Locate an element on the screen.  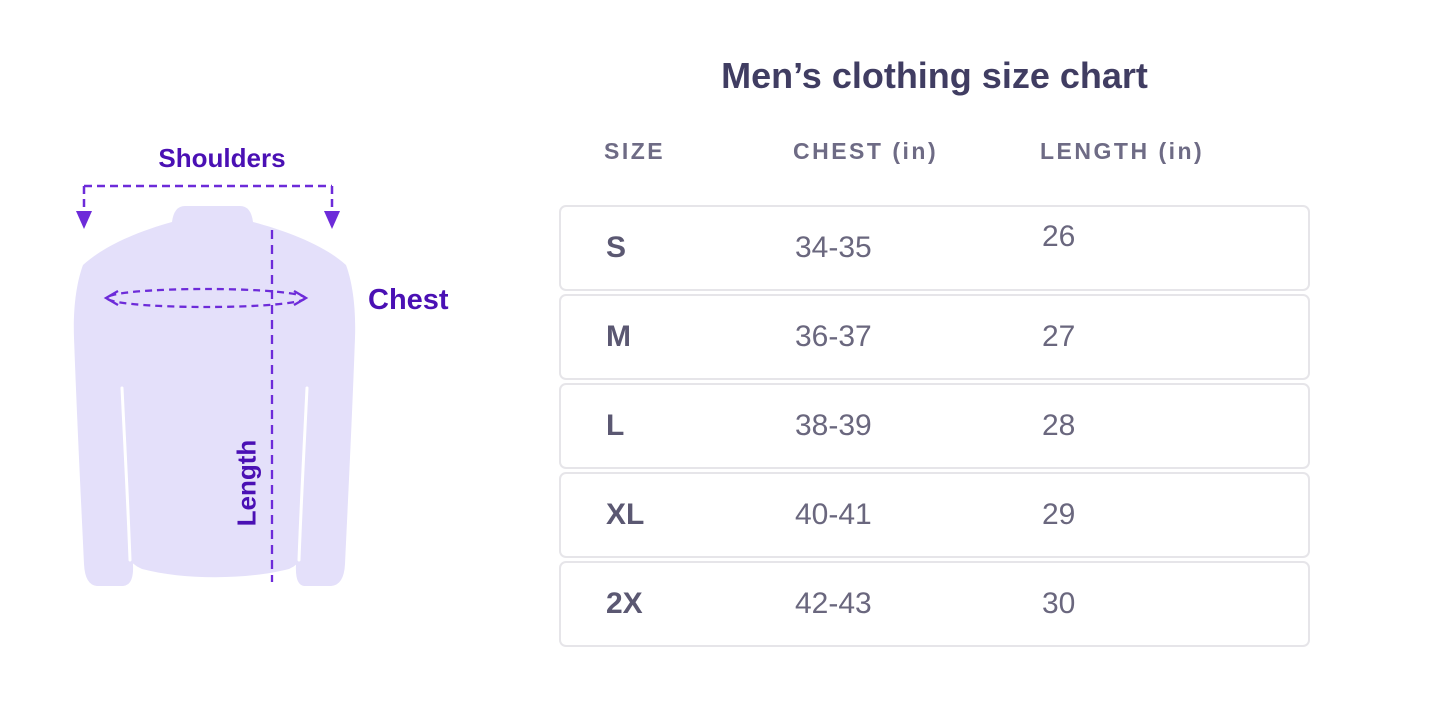
chest-cell: 38-39 is located at coordinates (833, 425).